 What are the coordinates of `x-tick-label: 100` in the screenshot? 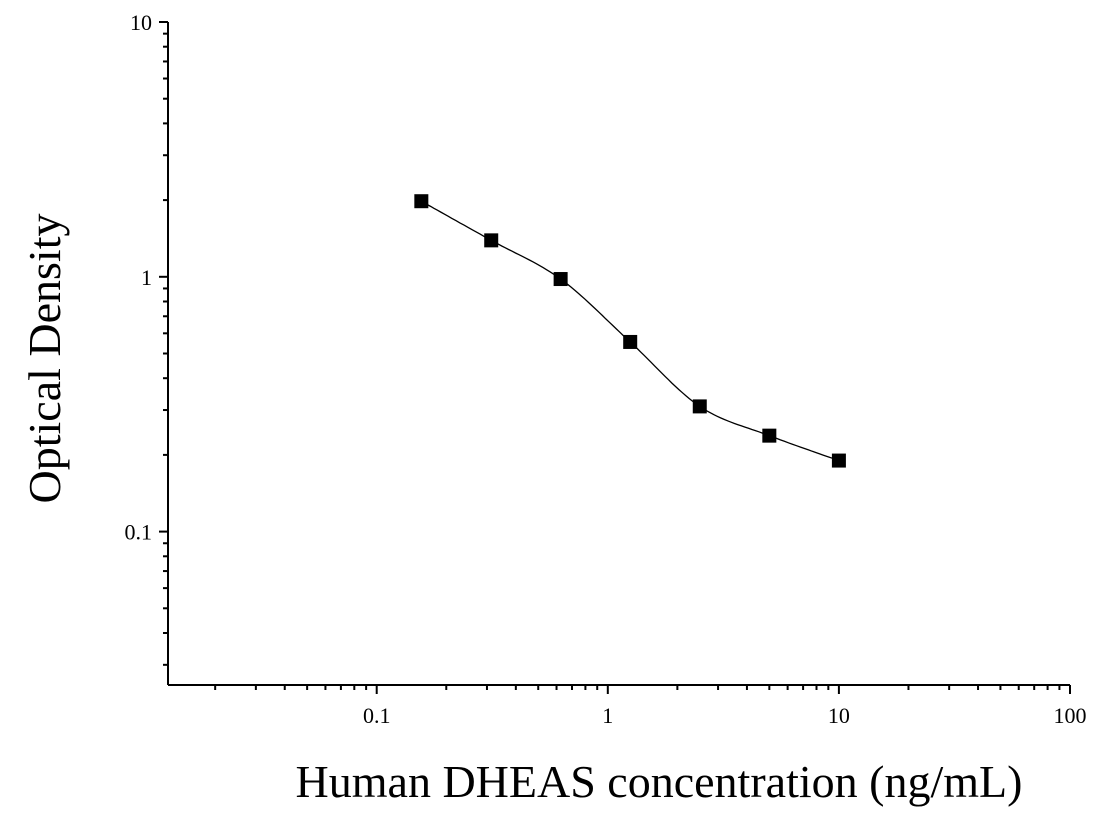 It's located at (1070, 715).